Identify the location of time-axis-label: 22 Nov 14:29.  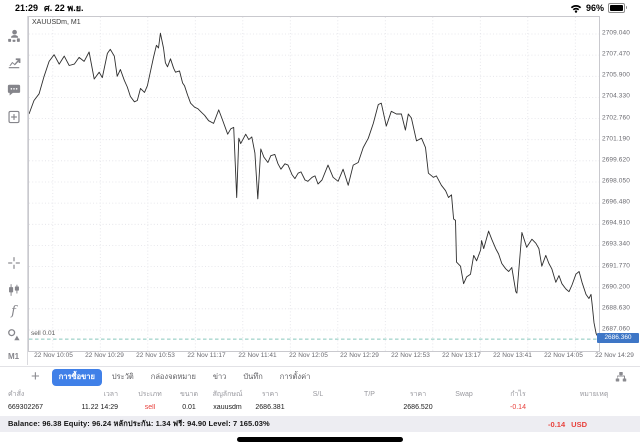
(614, 355).